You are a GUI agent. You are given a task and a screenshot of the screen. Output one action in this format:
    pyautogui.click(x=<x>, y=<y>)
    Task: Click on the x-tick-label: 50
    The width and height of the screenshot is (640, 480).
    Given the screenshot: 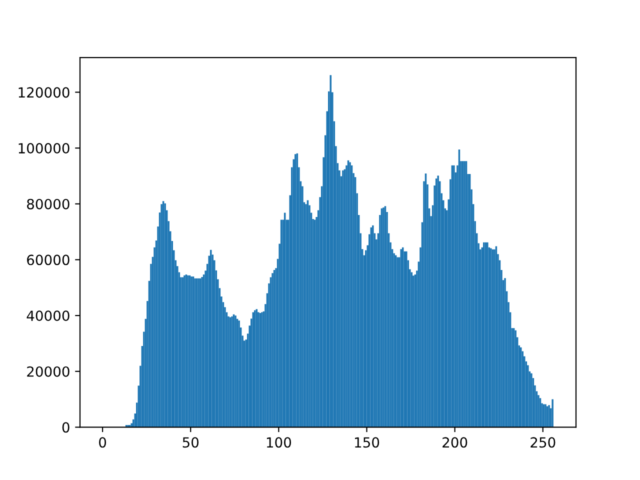 What is the action you would take?
    pyautogui.click(x=190, y=442)
    